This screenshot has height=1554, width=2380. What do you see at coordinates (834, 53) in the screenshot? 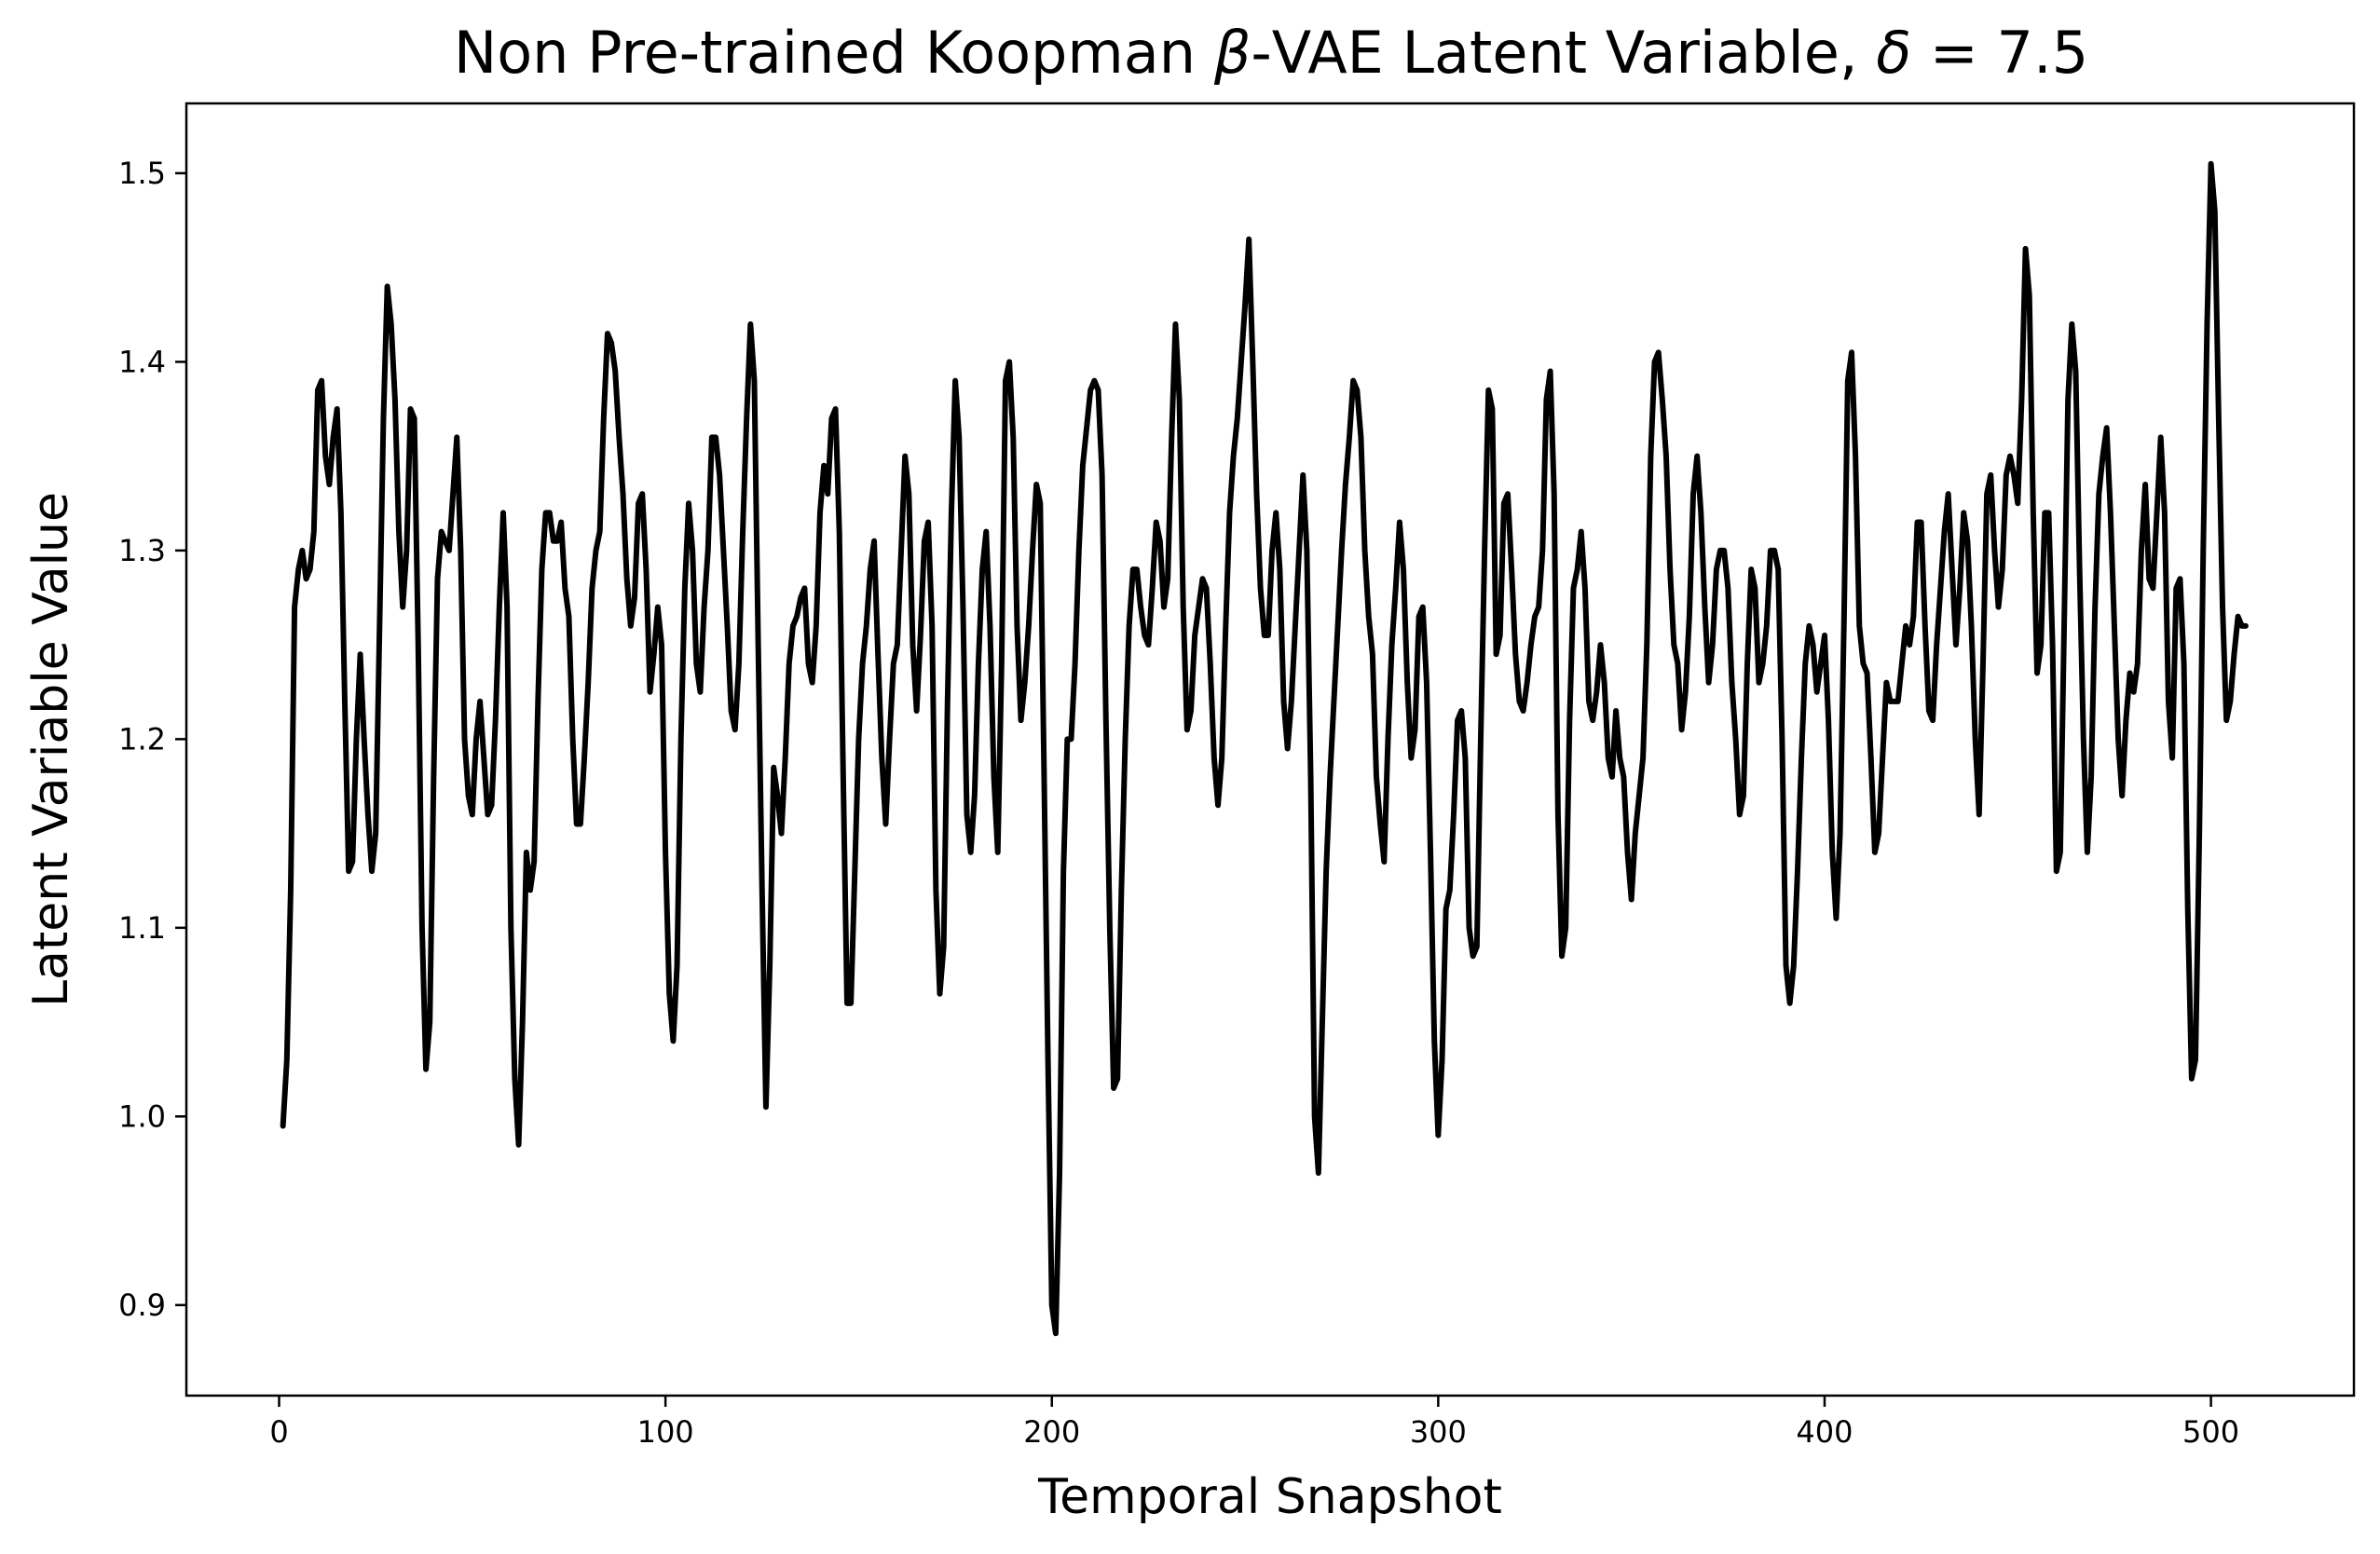
I see `title-prefix: Non Pre-trained Koopman` at bounding box center [834, 53].